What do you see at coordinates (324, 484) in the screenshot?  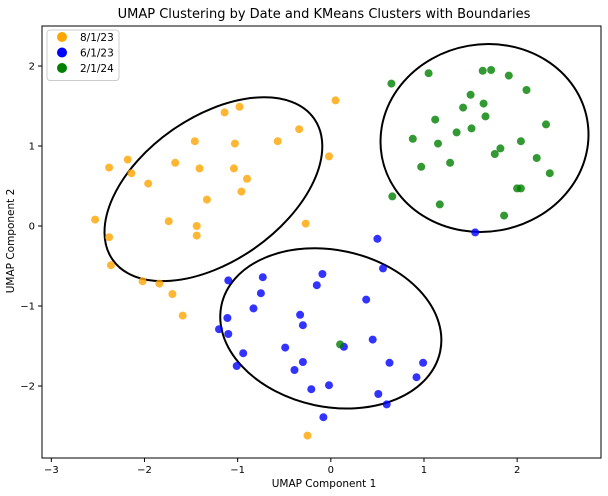 I see `x-axis-label: UMAP Component 1` at bounding box center [324, 484].